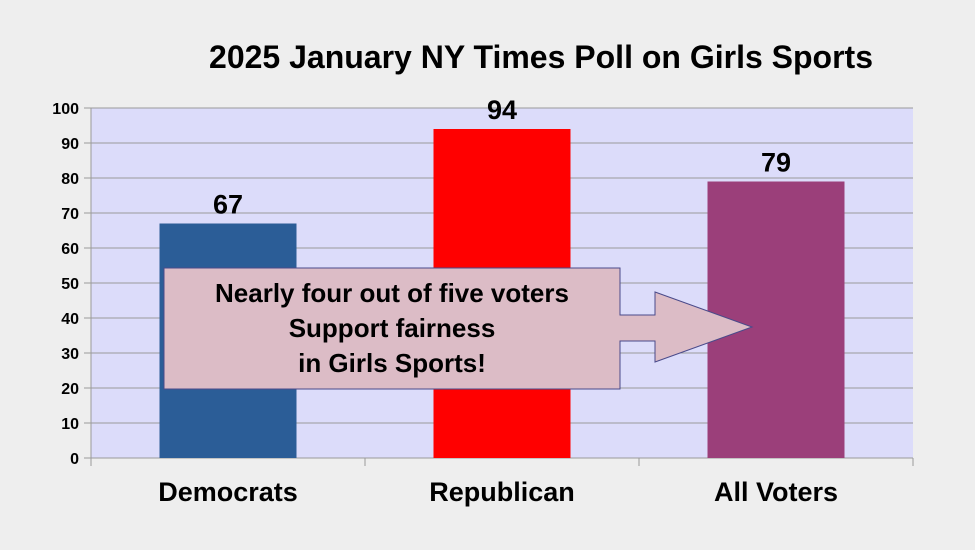  I want to click on x-category-label: Democrats, so click(228, 492).